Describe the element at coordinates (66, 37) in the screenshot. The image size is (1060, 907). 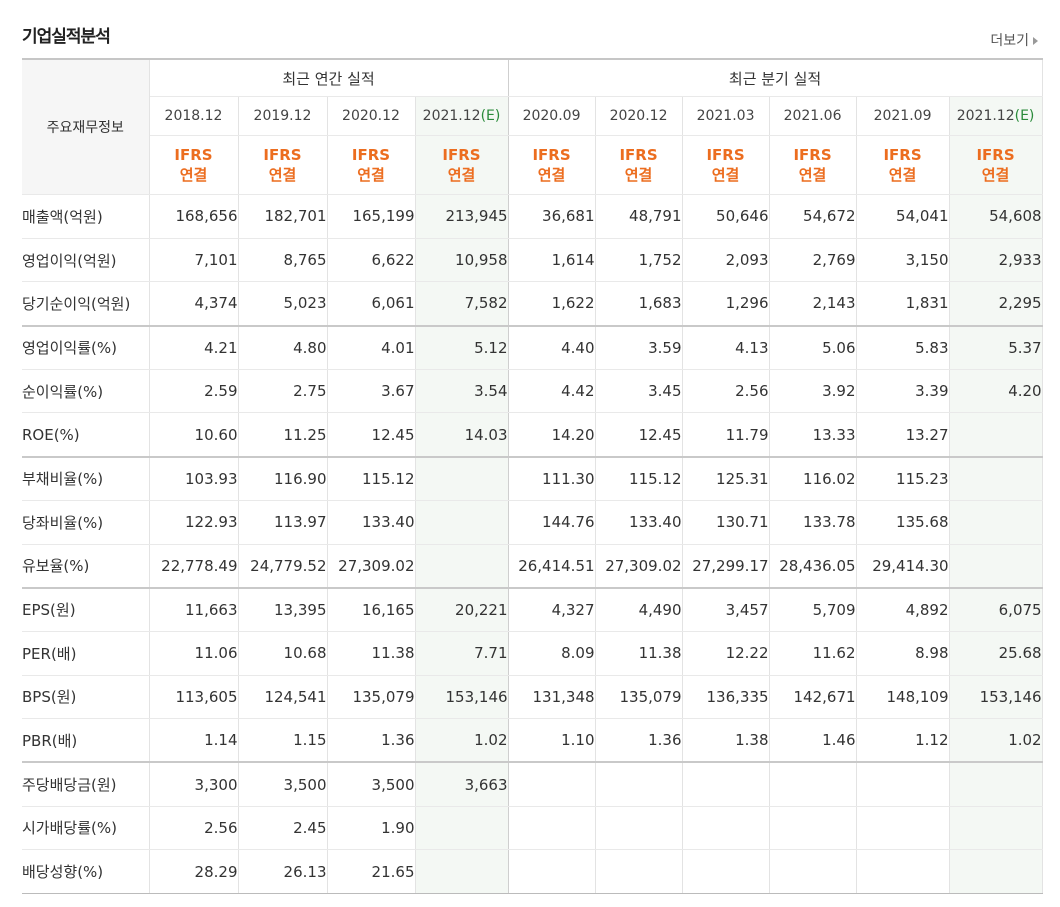
I see `section-title: 기업실적분석` at that location.